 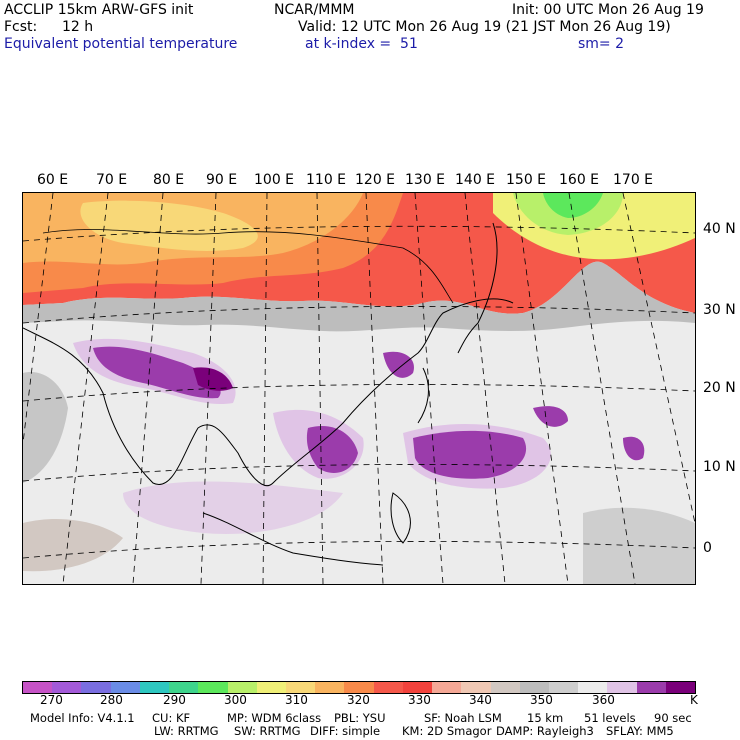 I want to click on colorbar-tick: 310, so click(x=296, y=700).